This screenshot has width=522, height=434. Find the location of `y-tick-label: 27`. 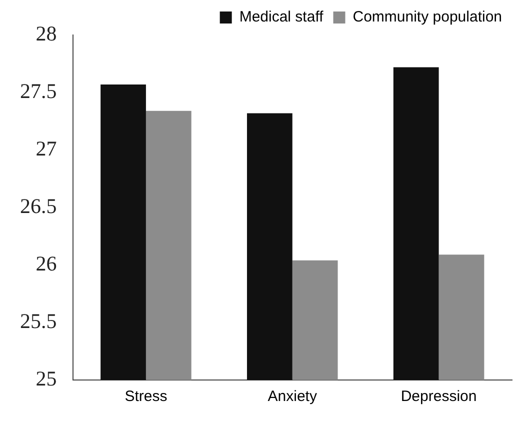

y-tick-label: 27 is located at coordinates (46, 148).